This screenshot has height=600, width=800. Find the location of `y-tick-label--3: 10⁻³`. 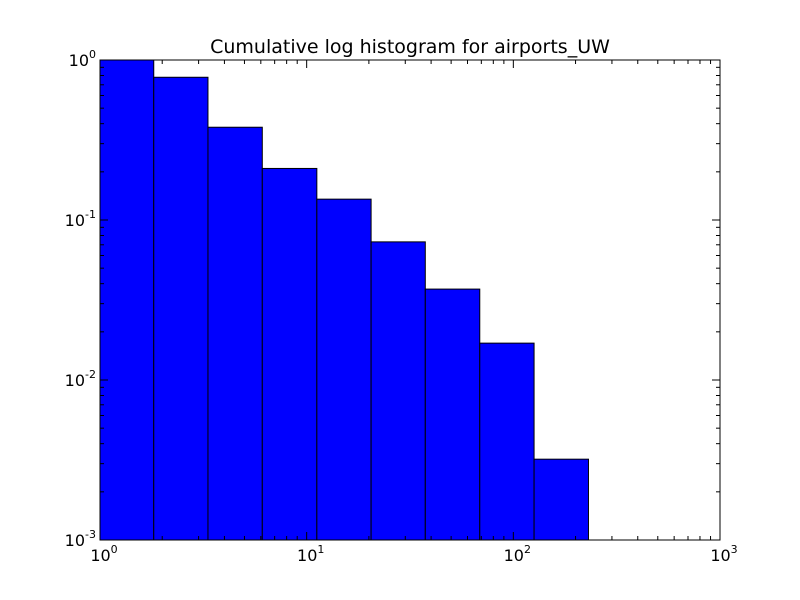

y-tick-label--3: 10⁻³ is located at coordinates (80, 539).